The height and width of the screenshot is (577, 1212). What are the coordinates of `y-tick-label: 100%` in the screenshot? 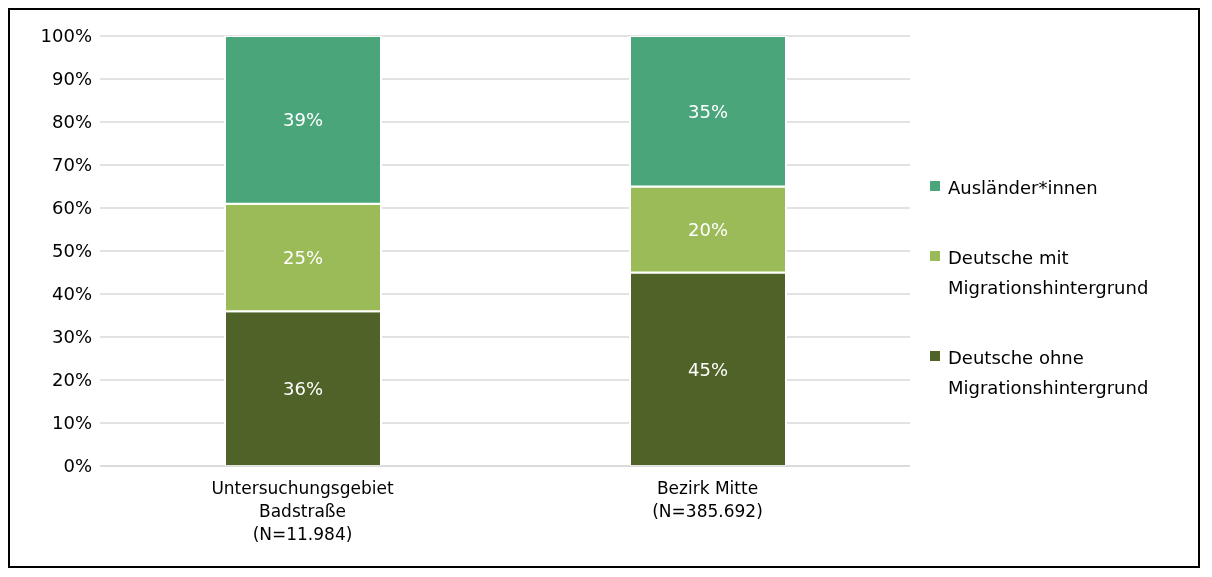 It's located at (66, 36).